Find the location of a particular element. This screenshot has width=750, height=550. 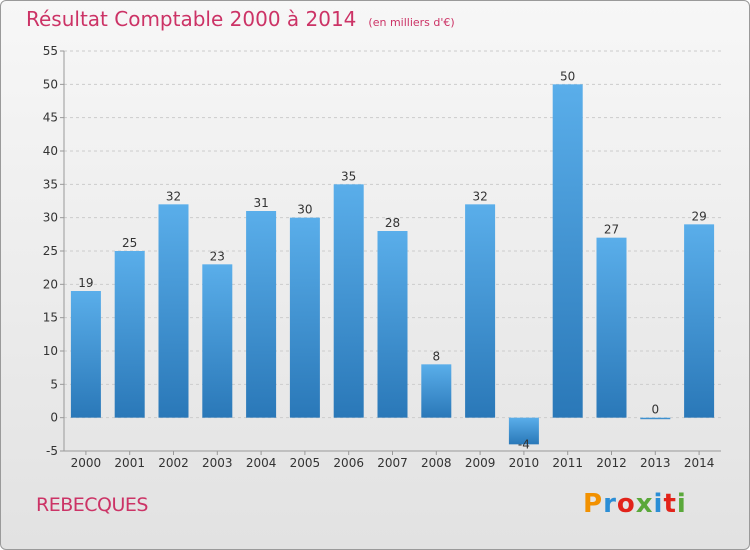

x-tick-label: 2014 is located at coordinates (699, 463).